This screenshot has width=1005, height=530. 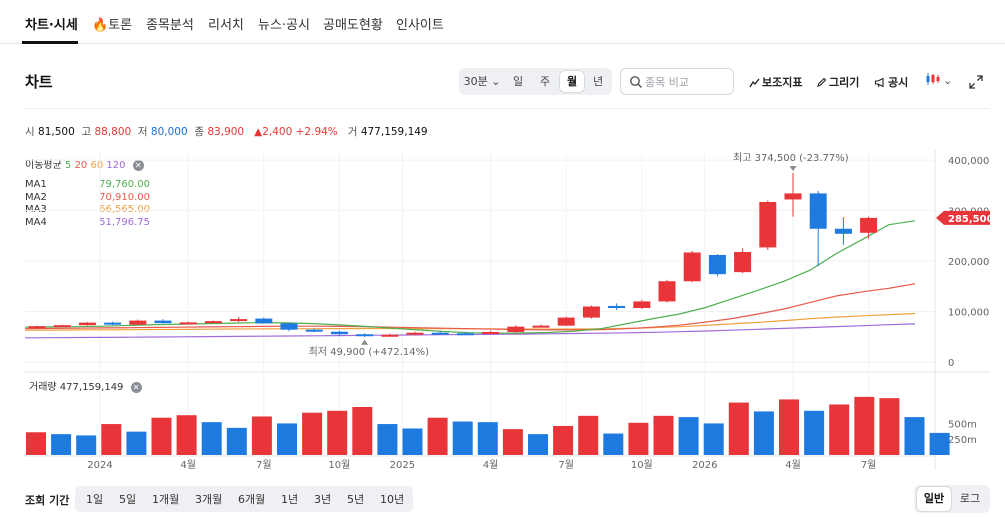 What do you see at coordinates (30, 132) in the screenshot?
I see `open-label: 시` at bounding box center [30, 132].